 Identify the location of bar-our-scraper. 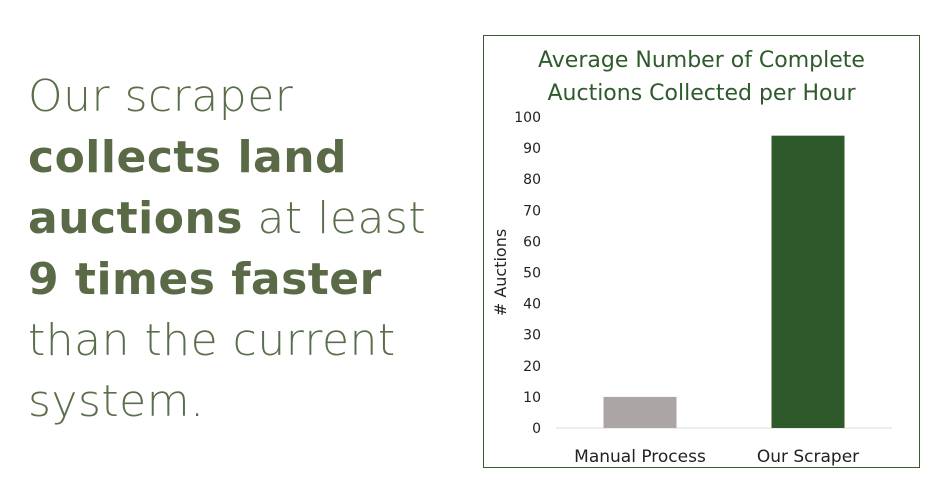
(808, 281).